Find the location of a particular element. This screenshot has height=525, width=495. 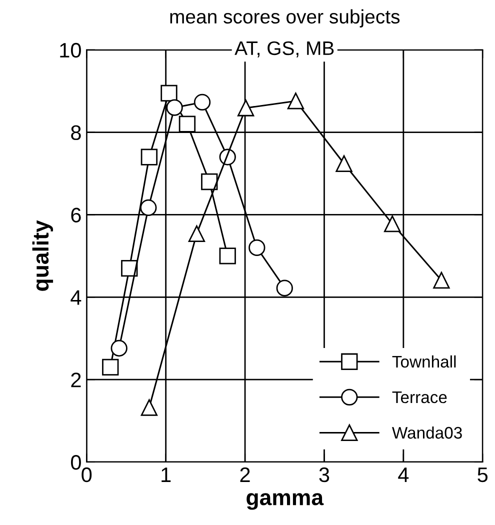

legend-label: Wanda03 is located at coordinates (427, 432).